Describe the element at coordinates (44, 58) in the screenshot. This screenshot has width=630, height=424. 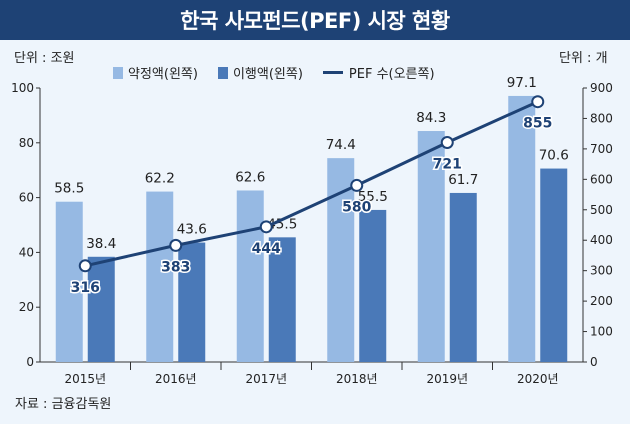
I see `left-axis-unit: 단위 : 조원` at that location.